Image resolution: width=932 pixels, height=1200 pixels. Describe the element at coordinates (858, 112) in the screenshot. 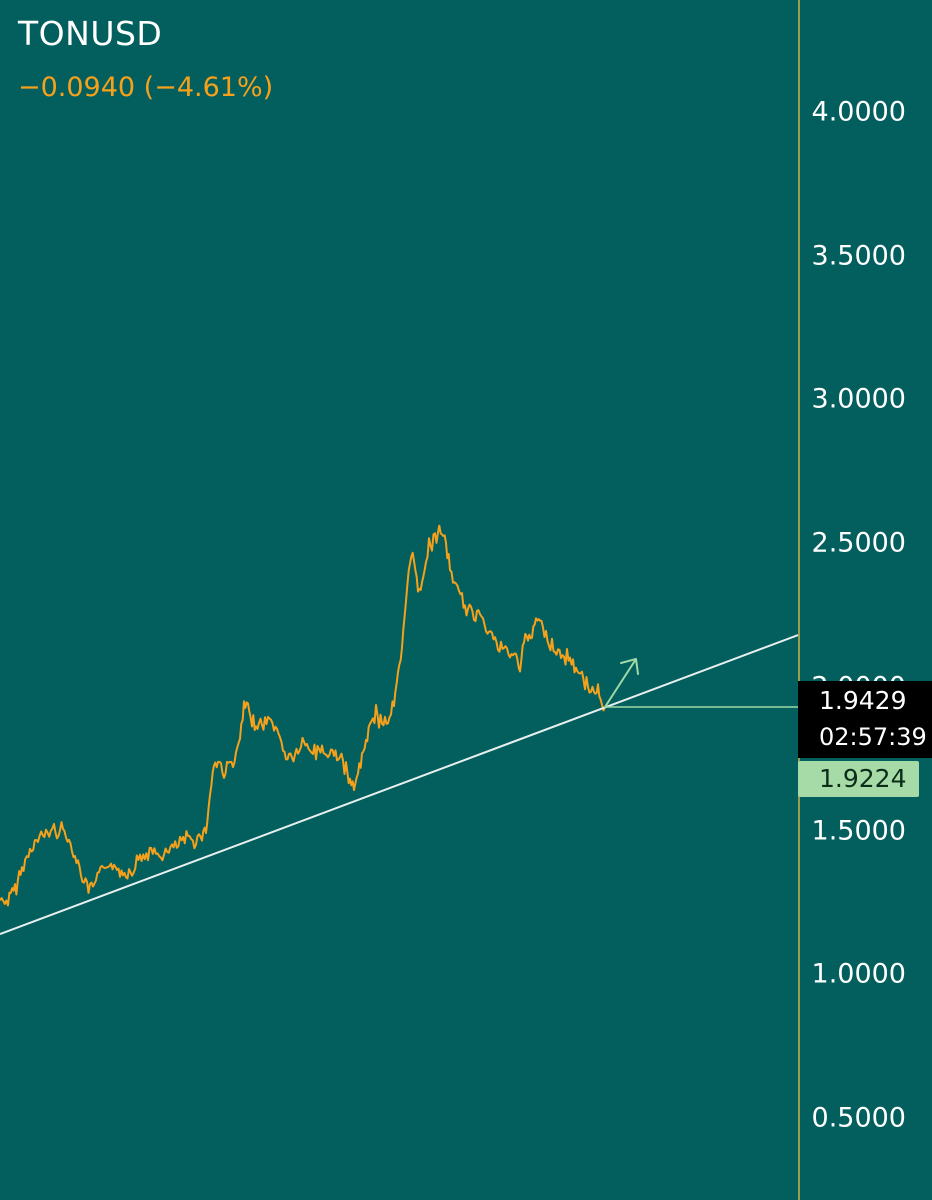

I see `axis-tick-label: 4.0000` at that location.